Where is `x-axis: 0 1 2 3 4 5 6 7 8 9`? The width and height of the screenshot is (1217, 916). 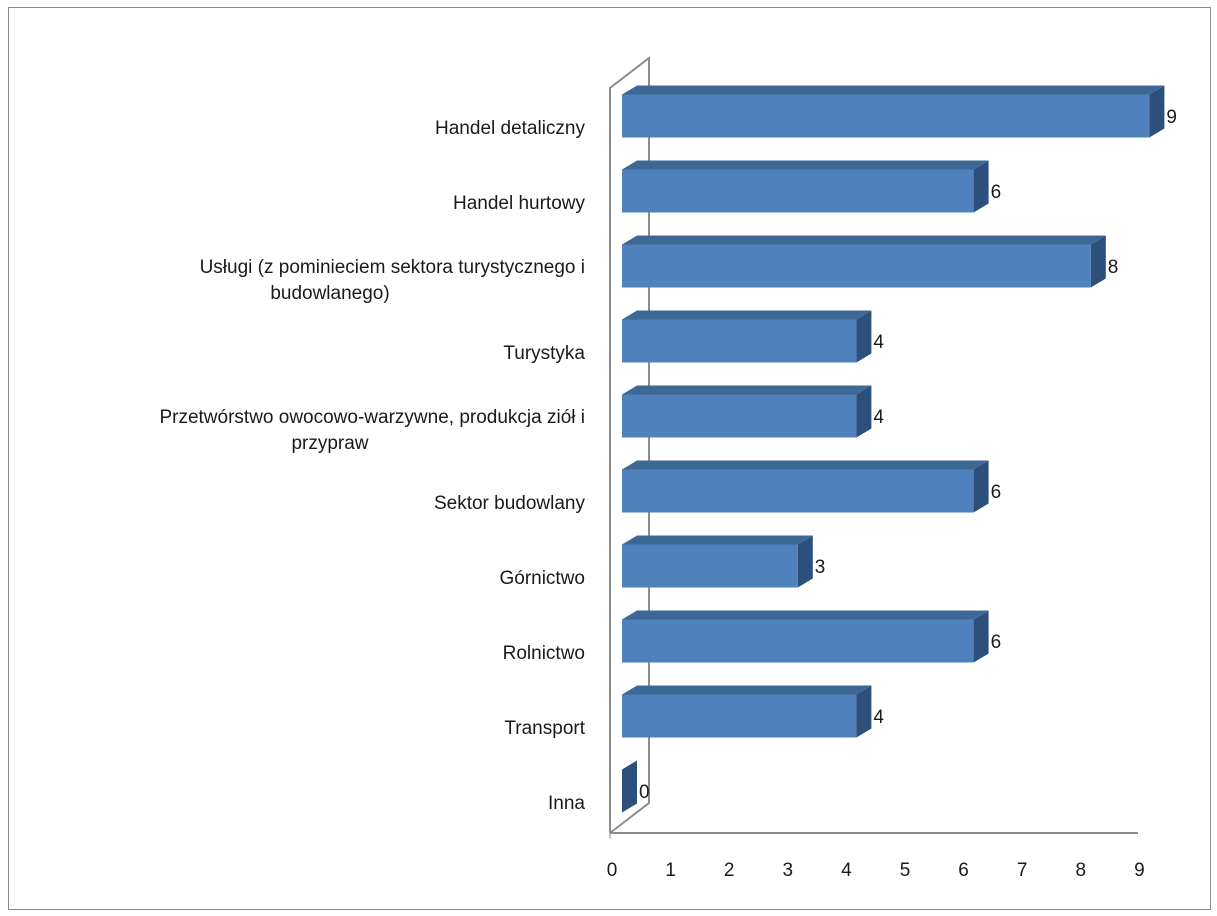
x-axis: 0 1 2 3 4 5 6 7 8 9 is located at coordinates (876, 856).